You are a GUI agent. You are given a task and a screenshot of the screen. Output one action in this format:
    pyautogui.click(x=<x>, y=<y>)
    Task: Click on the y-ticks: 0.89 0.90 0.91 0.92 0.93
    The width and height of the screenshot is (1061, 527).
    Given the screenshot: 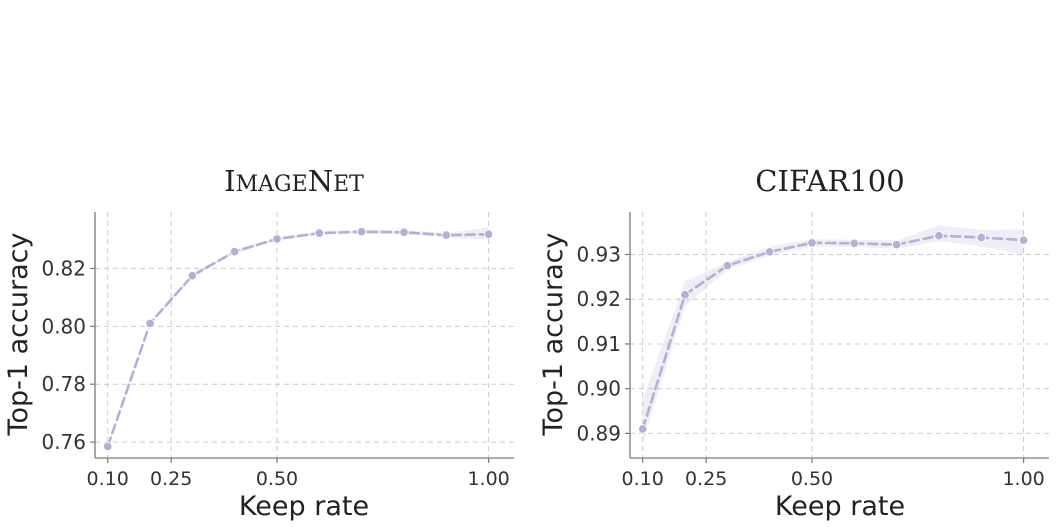 What is the action you would take?
    pyautogui.click(x=603, y=343)
    